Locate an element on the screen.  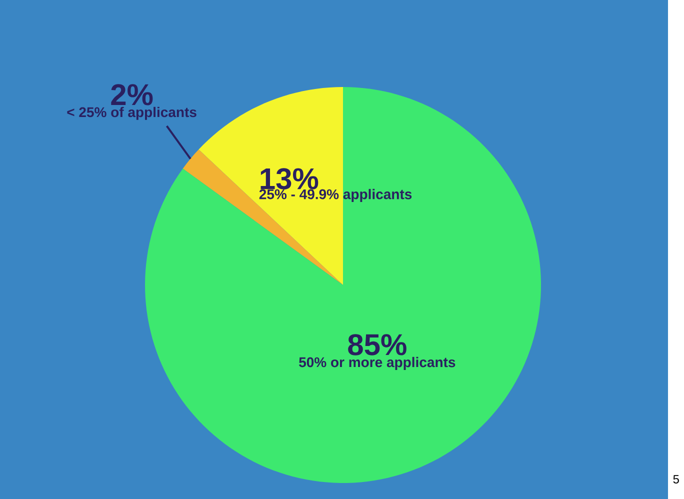
data-label: 13% is located at coordinates (289, 179).